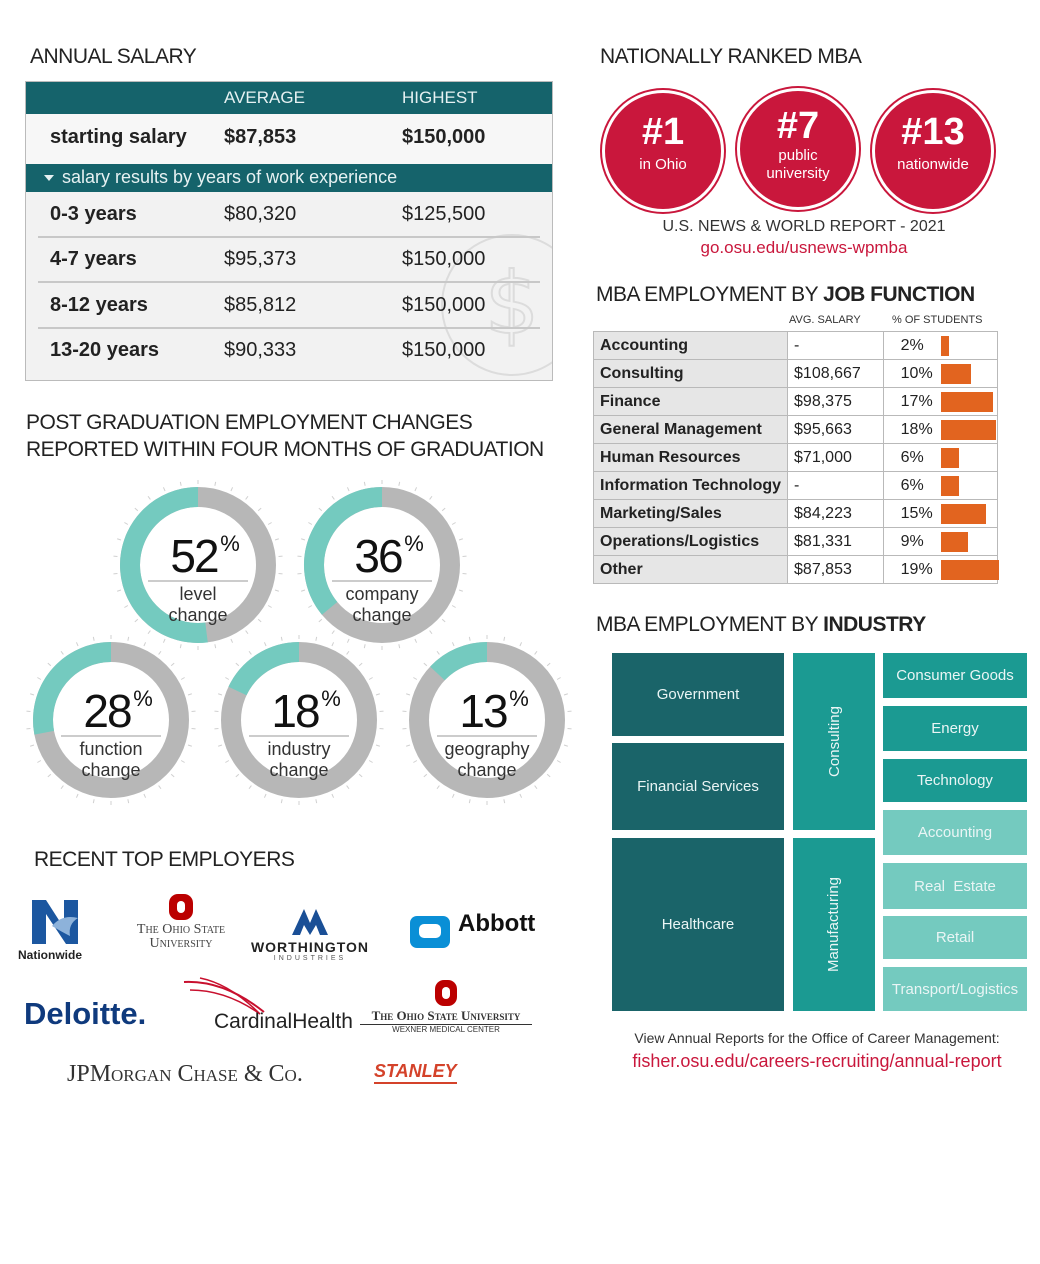 This screenshot has width=1040, height=1264. What do you see at coordinates (118, 137) in the screenshot?
I see `starting-label: starting salary` at bounding box center [118, 137].